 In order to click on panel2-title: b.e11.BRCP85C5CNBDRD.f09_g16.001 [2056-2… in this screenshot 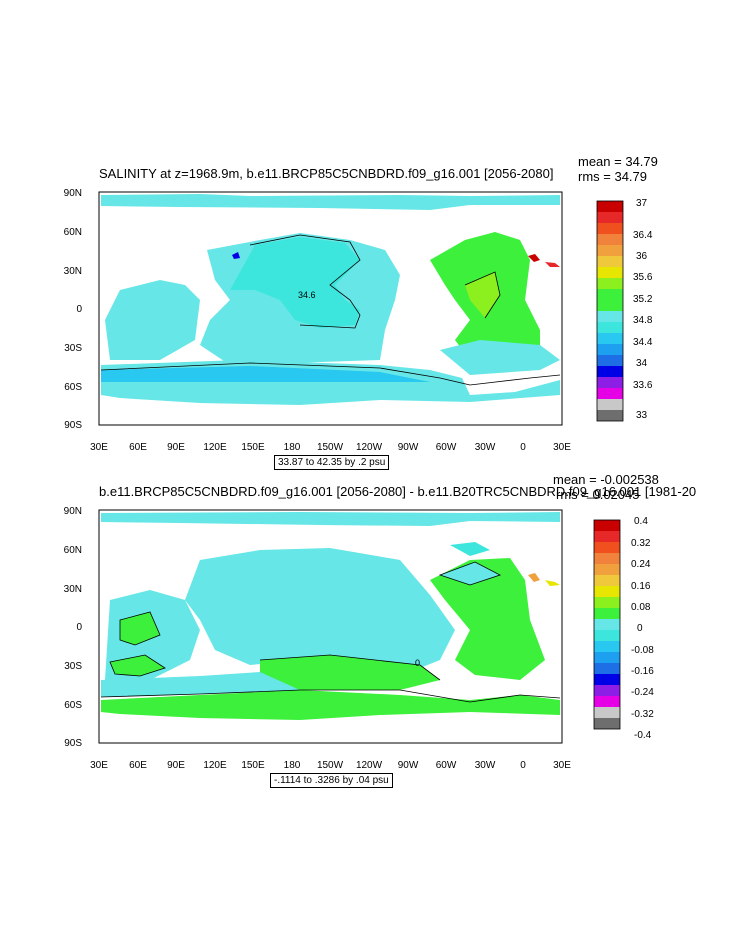, I will do `click(397, 491)`.